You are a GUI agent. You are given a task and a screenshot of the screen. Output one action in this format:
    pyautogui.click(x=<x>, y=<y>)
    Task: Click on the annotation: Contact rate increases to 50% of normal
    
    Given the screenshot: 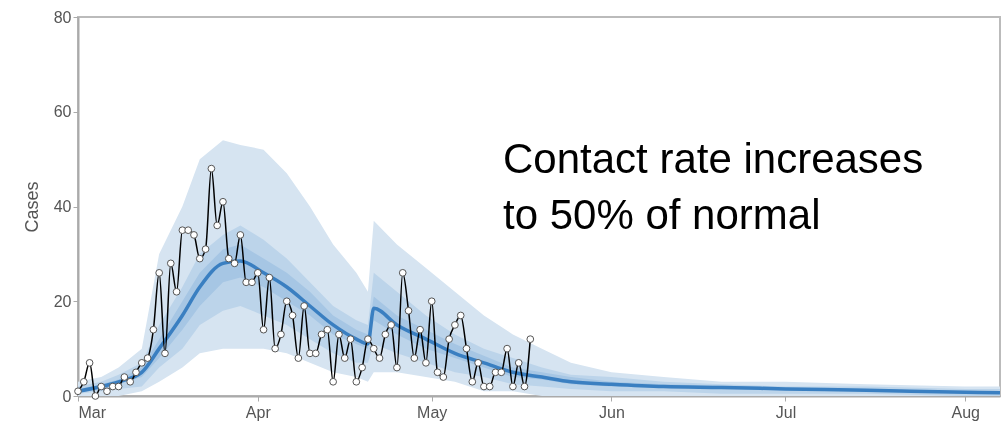 What is the action you would take?
    pyautogui.click(x=713, y=186)
    